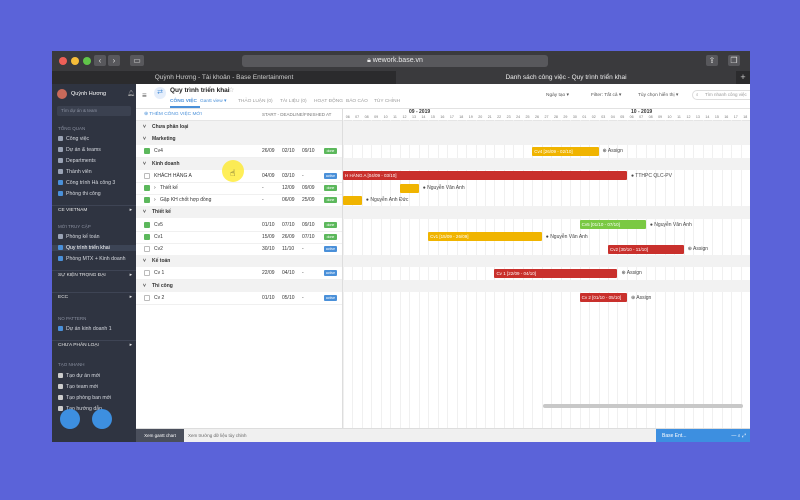 This screenshot has width=800, height=500. Describe the element at coordinates (94, 297) in the screenshot. I see `group-ecc: ECC ▸` at that location.